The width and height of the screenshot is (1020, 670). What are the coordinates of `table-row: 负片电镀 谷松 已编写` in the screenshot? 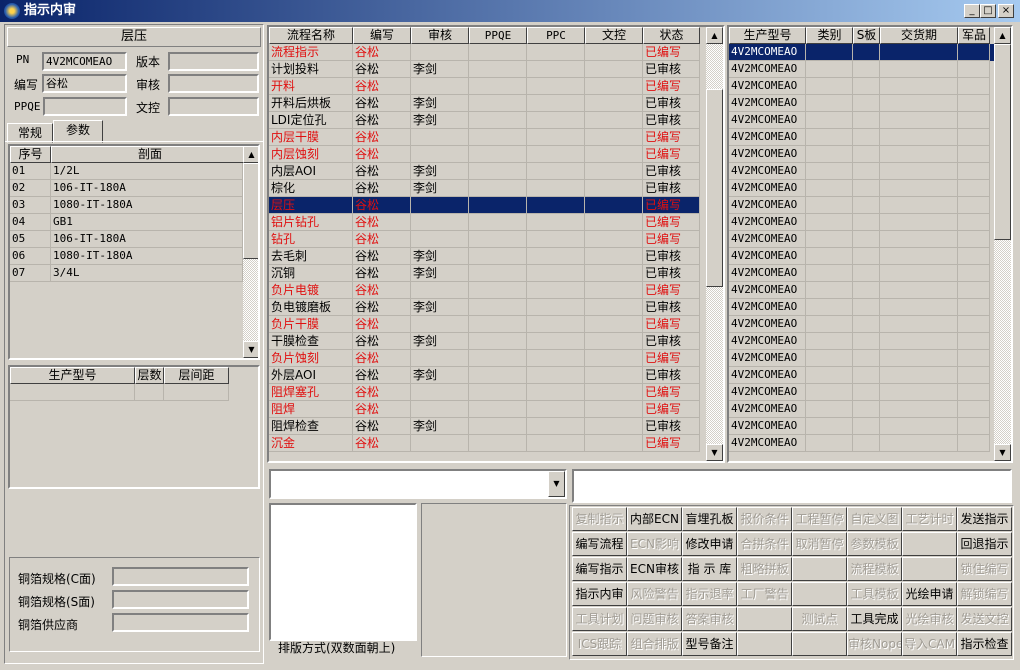 It's located at (484, 290).